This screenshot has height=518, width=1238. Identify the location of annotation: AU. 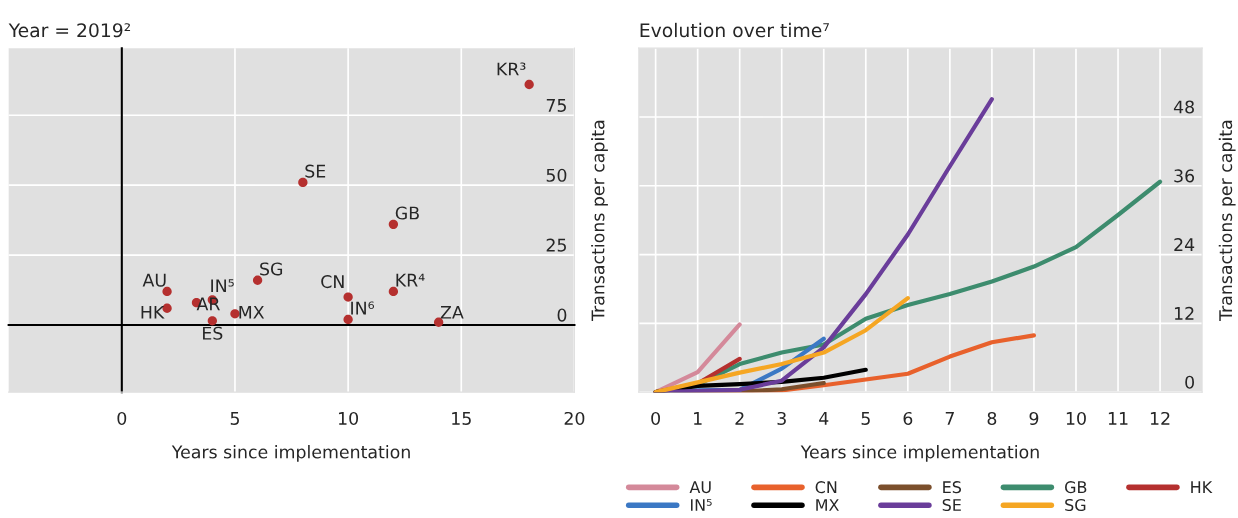
(154, 280).